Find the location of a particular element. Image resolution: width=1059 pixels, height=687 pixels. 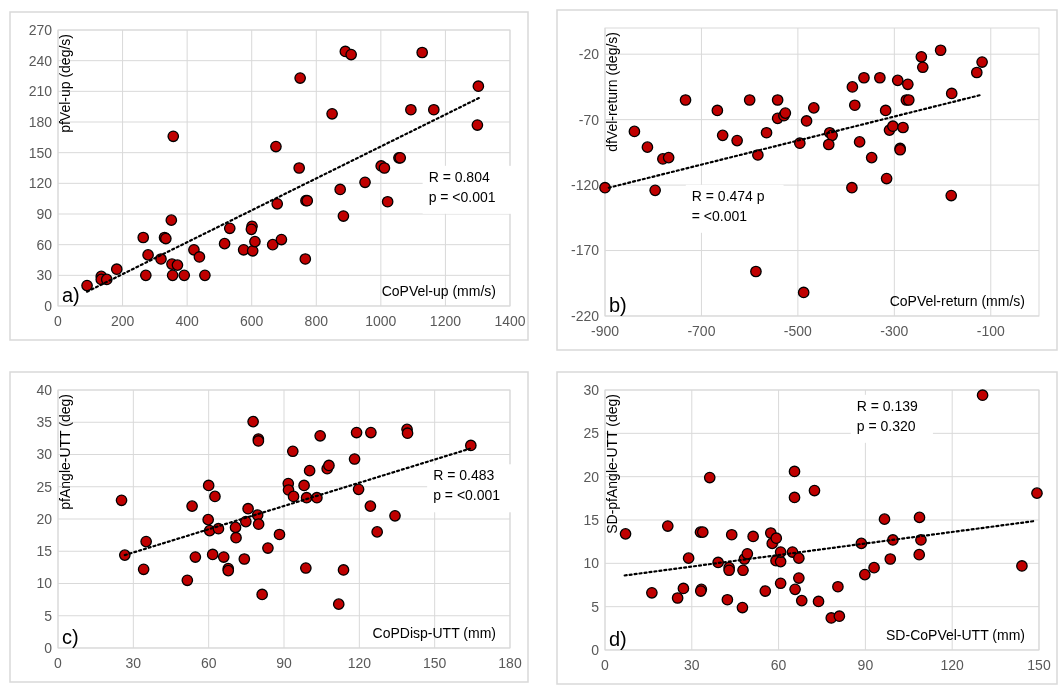

x-tick-label: -500 is located at coordinates (798, 331).